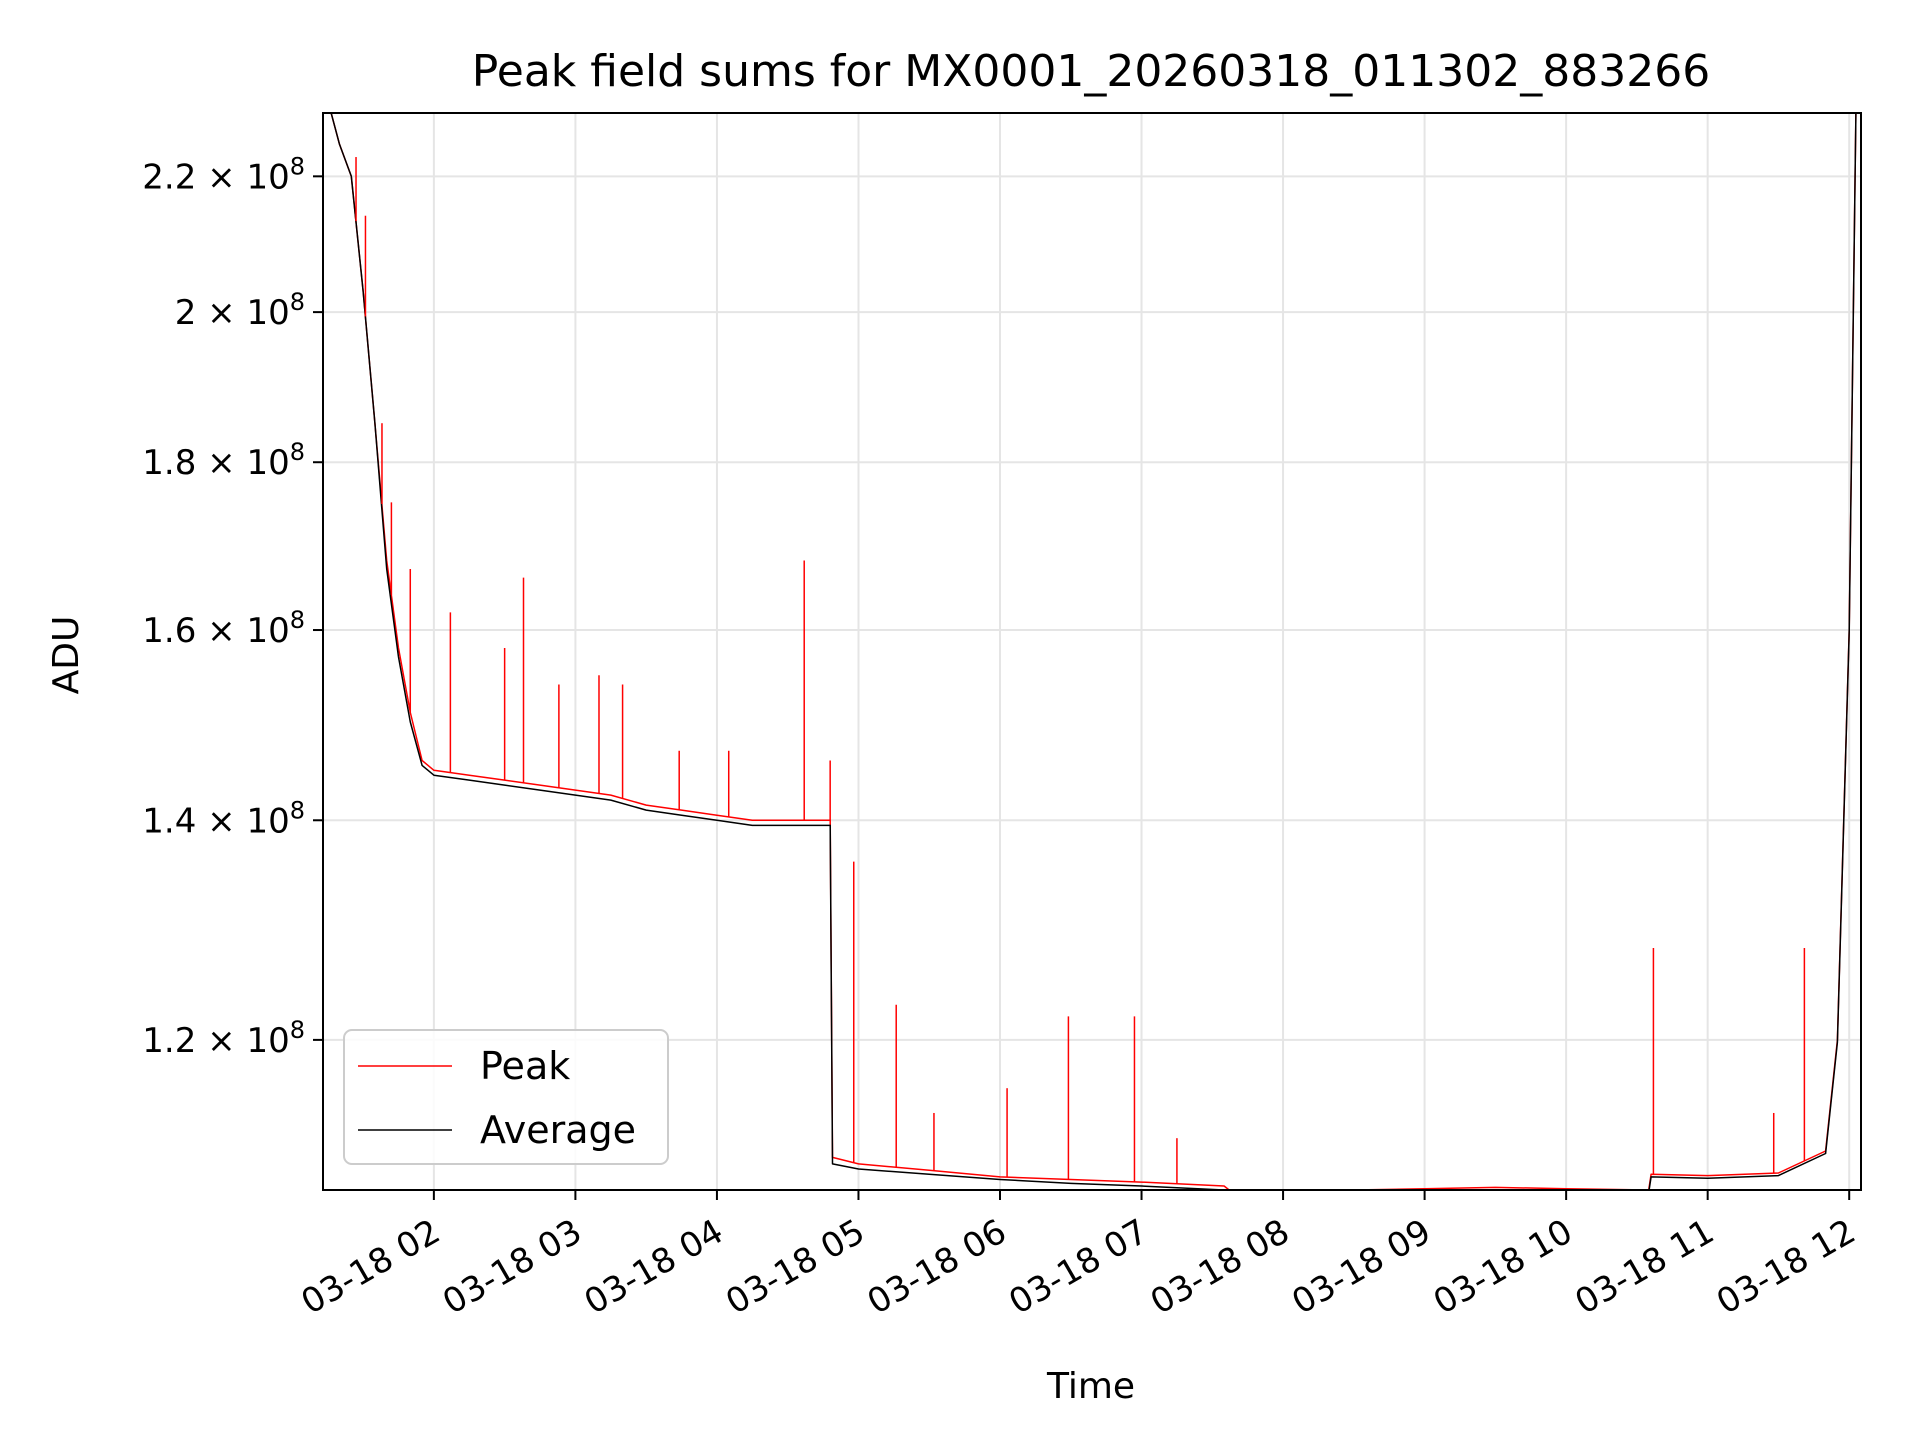 The width and height of the screenshot is (1920, 1440). I want to click on y-tick-label: 1.4 × 108, so click(223, 818).